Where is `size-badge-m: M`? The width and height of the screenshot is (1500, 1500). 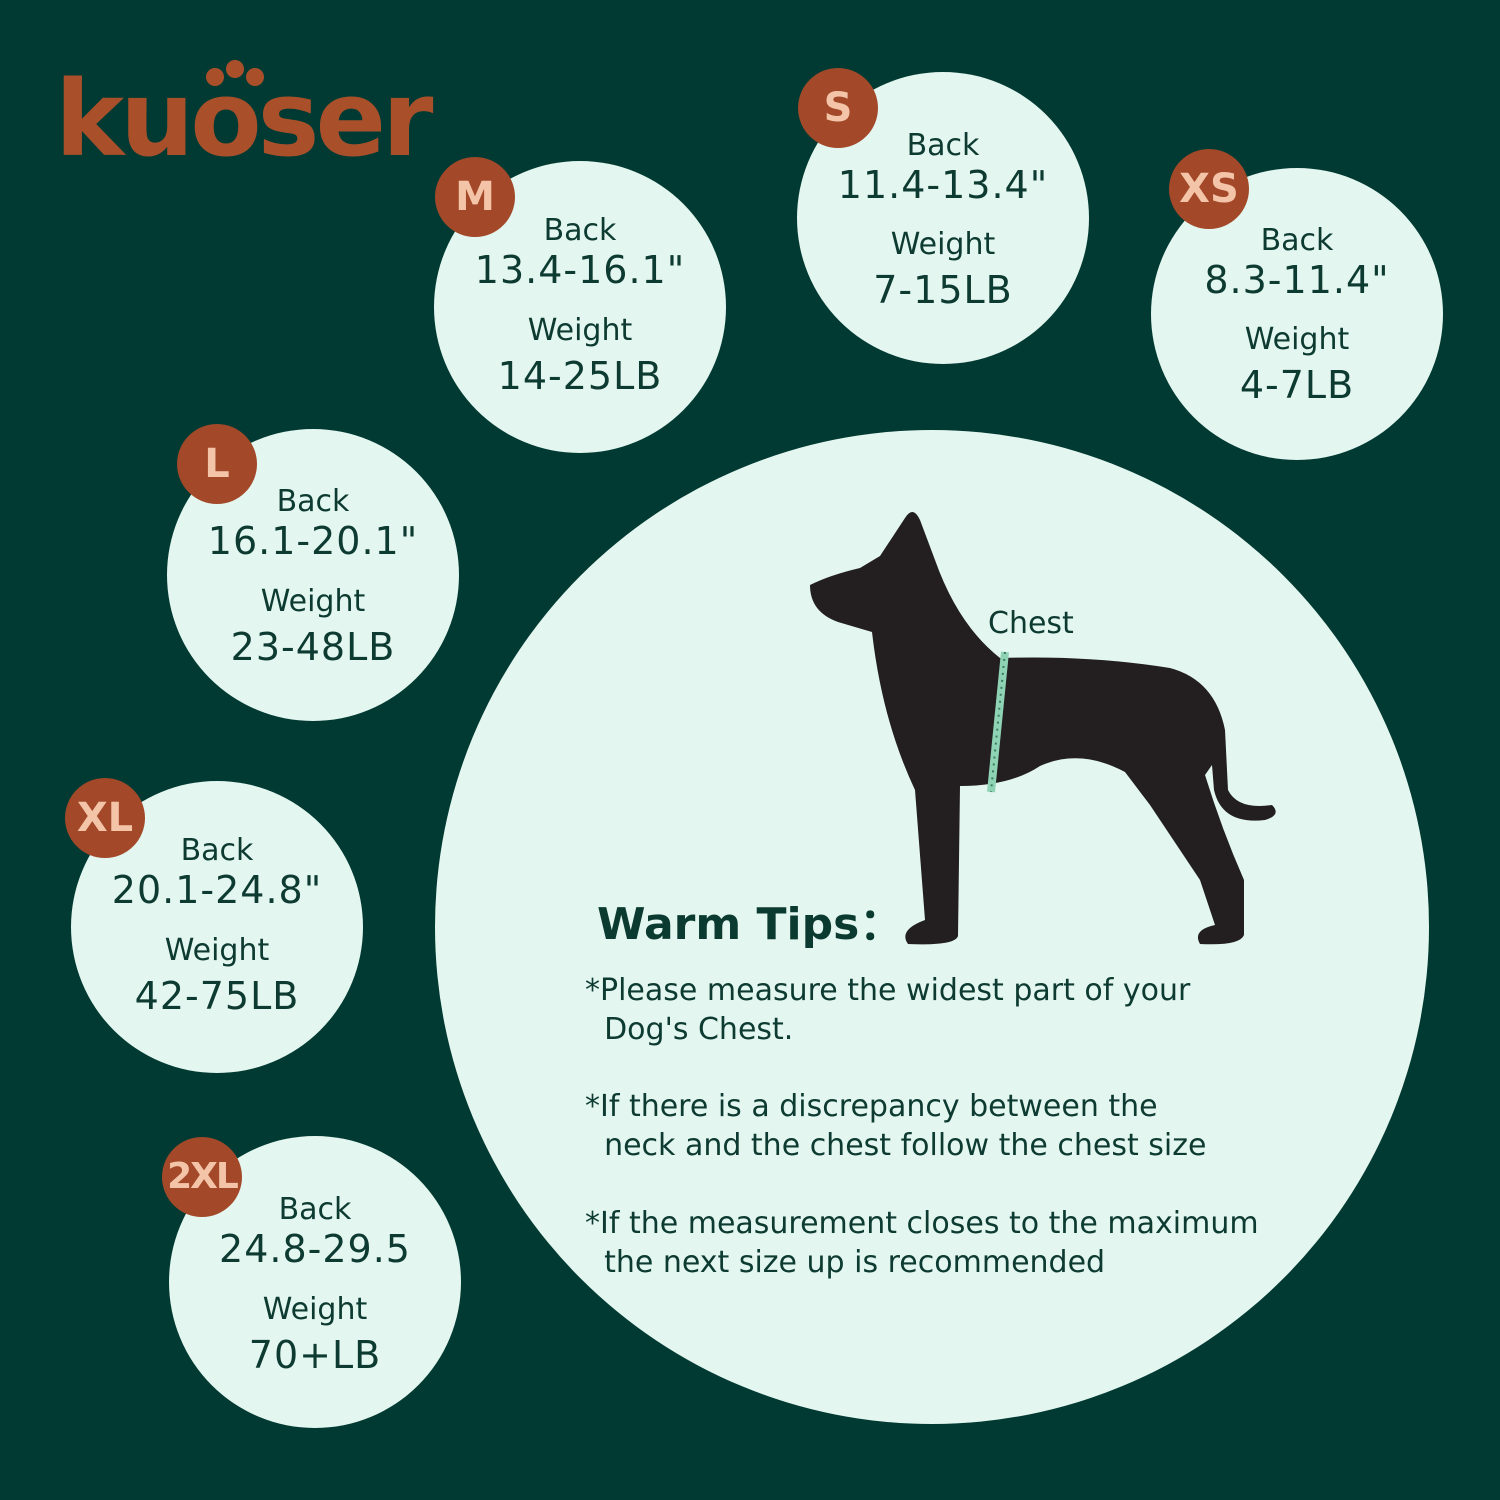 size-badge-m: M is located at coordinates (475, 197).